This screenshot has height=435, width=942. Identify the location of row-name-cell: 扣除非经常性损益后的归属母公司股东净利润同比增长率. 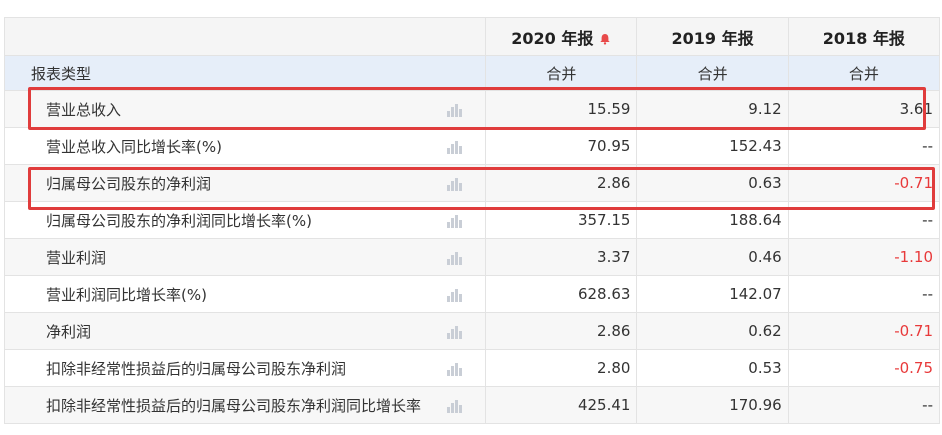
(245, 405).